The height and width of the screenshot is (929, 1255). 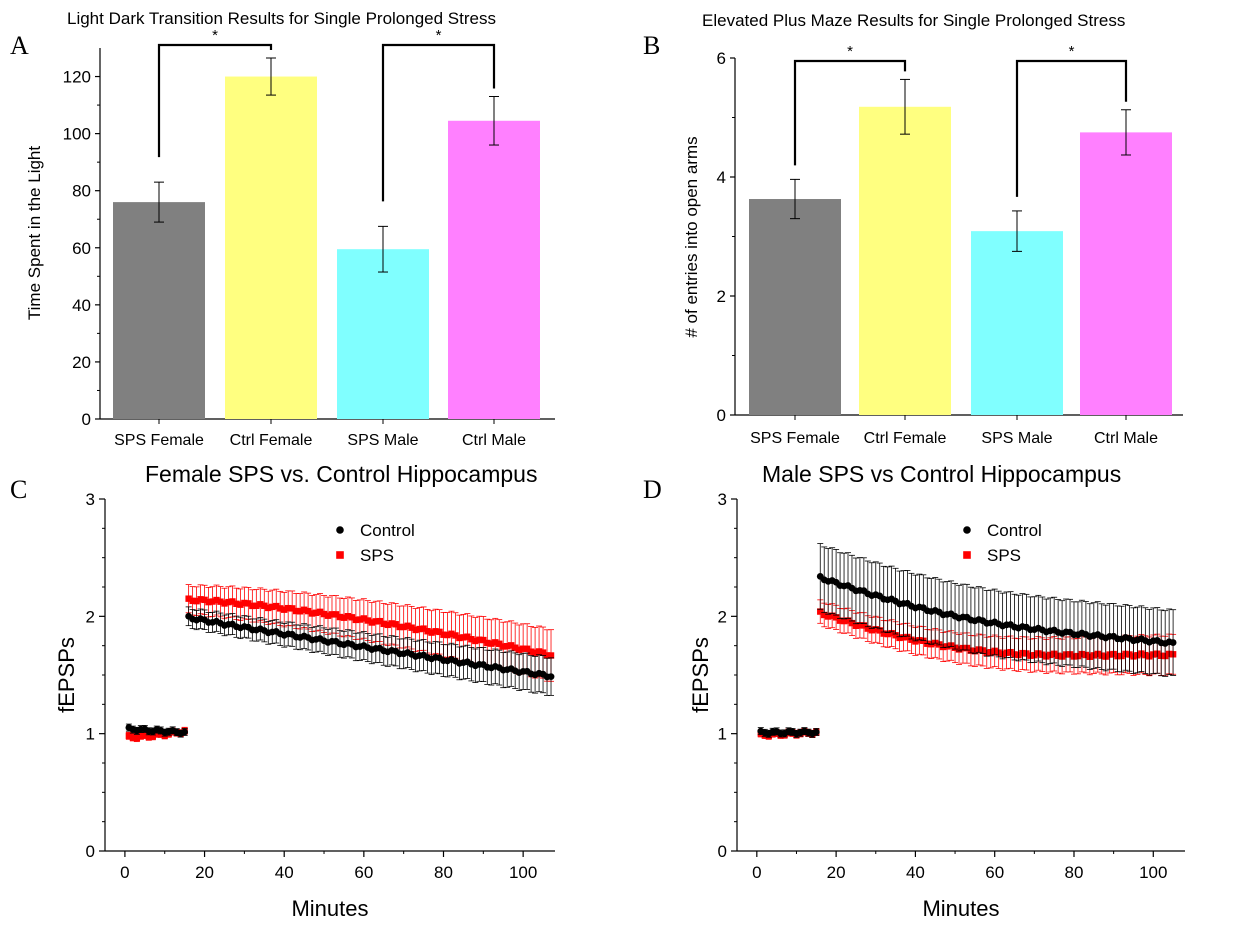 I want to click on y-tick-label: 20, so click(x=81, y=362).